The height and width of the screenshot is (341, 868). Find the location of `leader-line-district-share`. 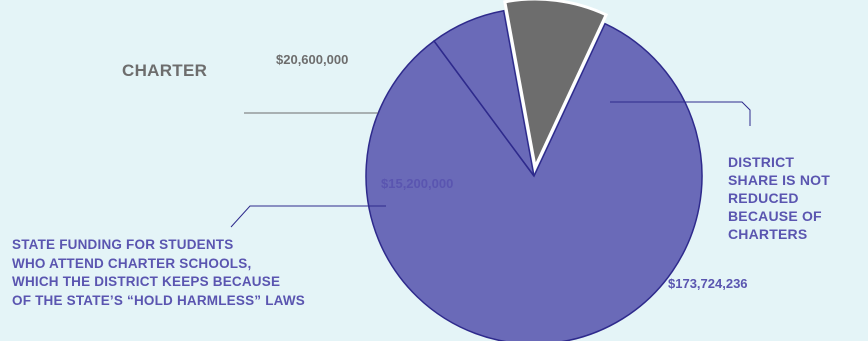

leader-line-district-share is located at coordinates (680, 113).